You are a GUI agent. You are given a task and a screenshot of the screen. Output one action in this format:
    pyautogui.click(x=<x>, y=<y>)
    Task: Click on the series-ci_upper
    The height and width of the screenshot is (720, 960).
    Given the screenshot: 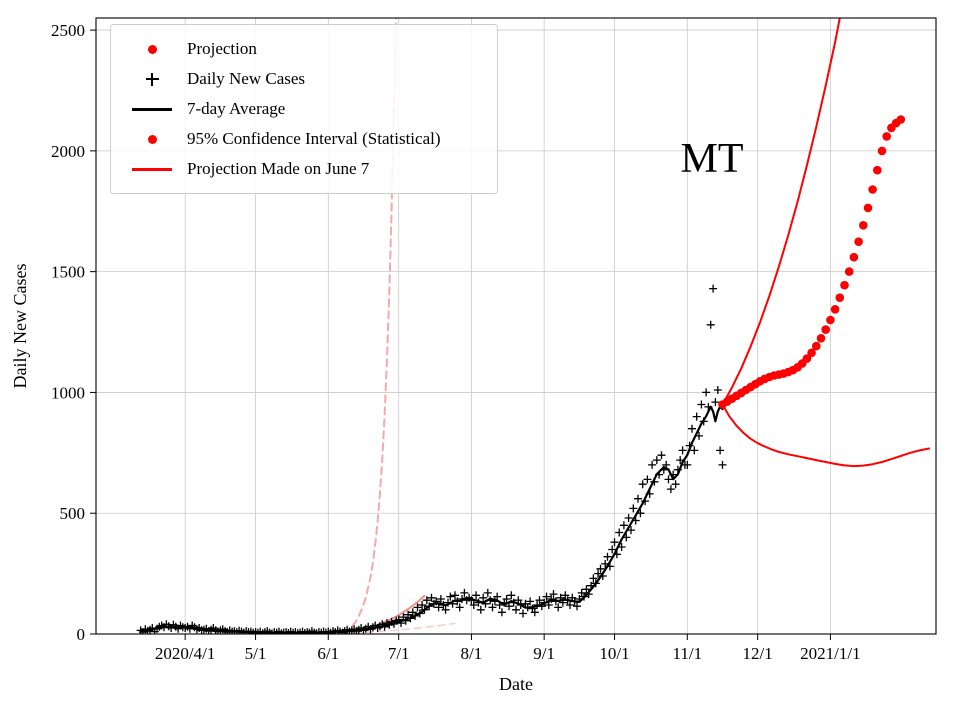 What is the action you would take?
    pyautogui.click(x=781, y=212)
    